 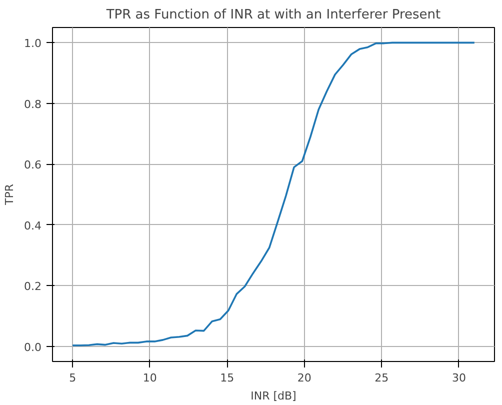 What do you see at coordinates (227, 378) in the screenshot?
I see `x-tick-label: 15` at bounding box center [227, 378].